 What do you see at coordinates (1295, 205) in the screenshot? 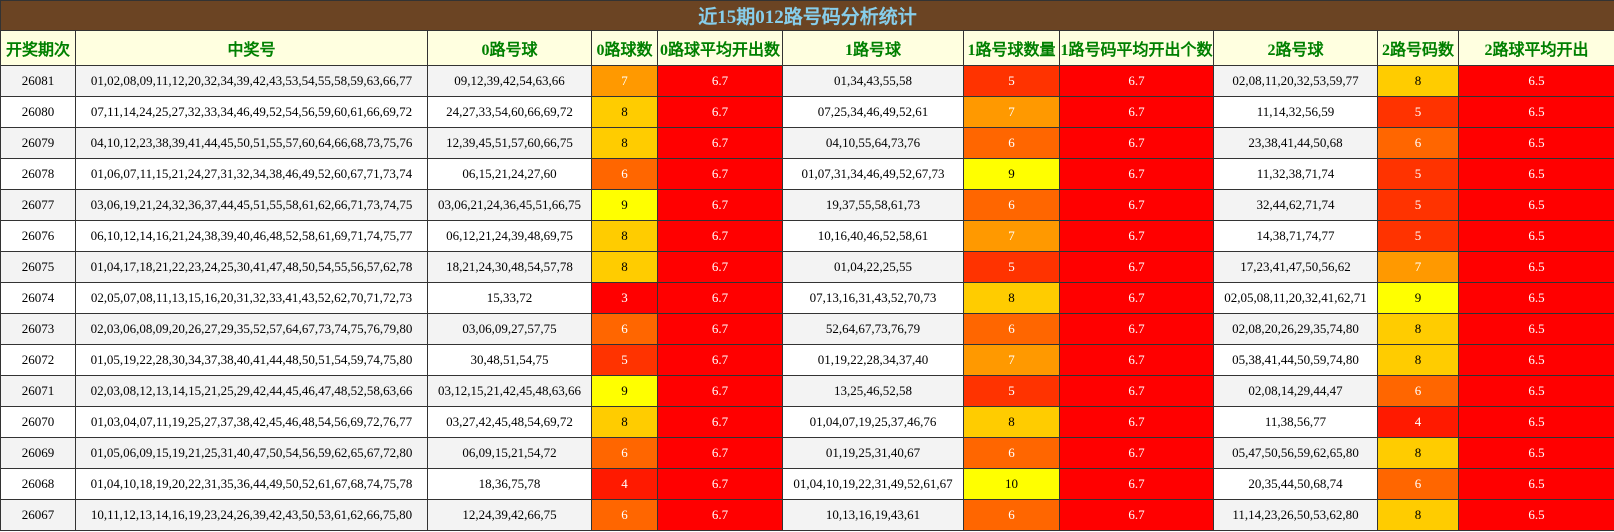
I see `r2-balls-cell: 32,44,62,71,74` at bounding box center [1295, 205].